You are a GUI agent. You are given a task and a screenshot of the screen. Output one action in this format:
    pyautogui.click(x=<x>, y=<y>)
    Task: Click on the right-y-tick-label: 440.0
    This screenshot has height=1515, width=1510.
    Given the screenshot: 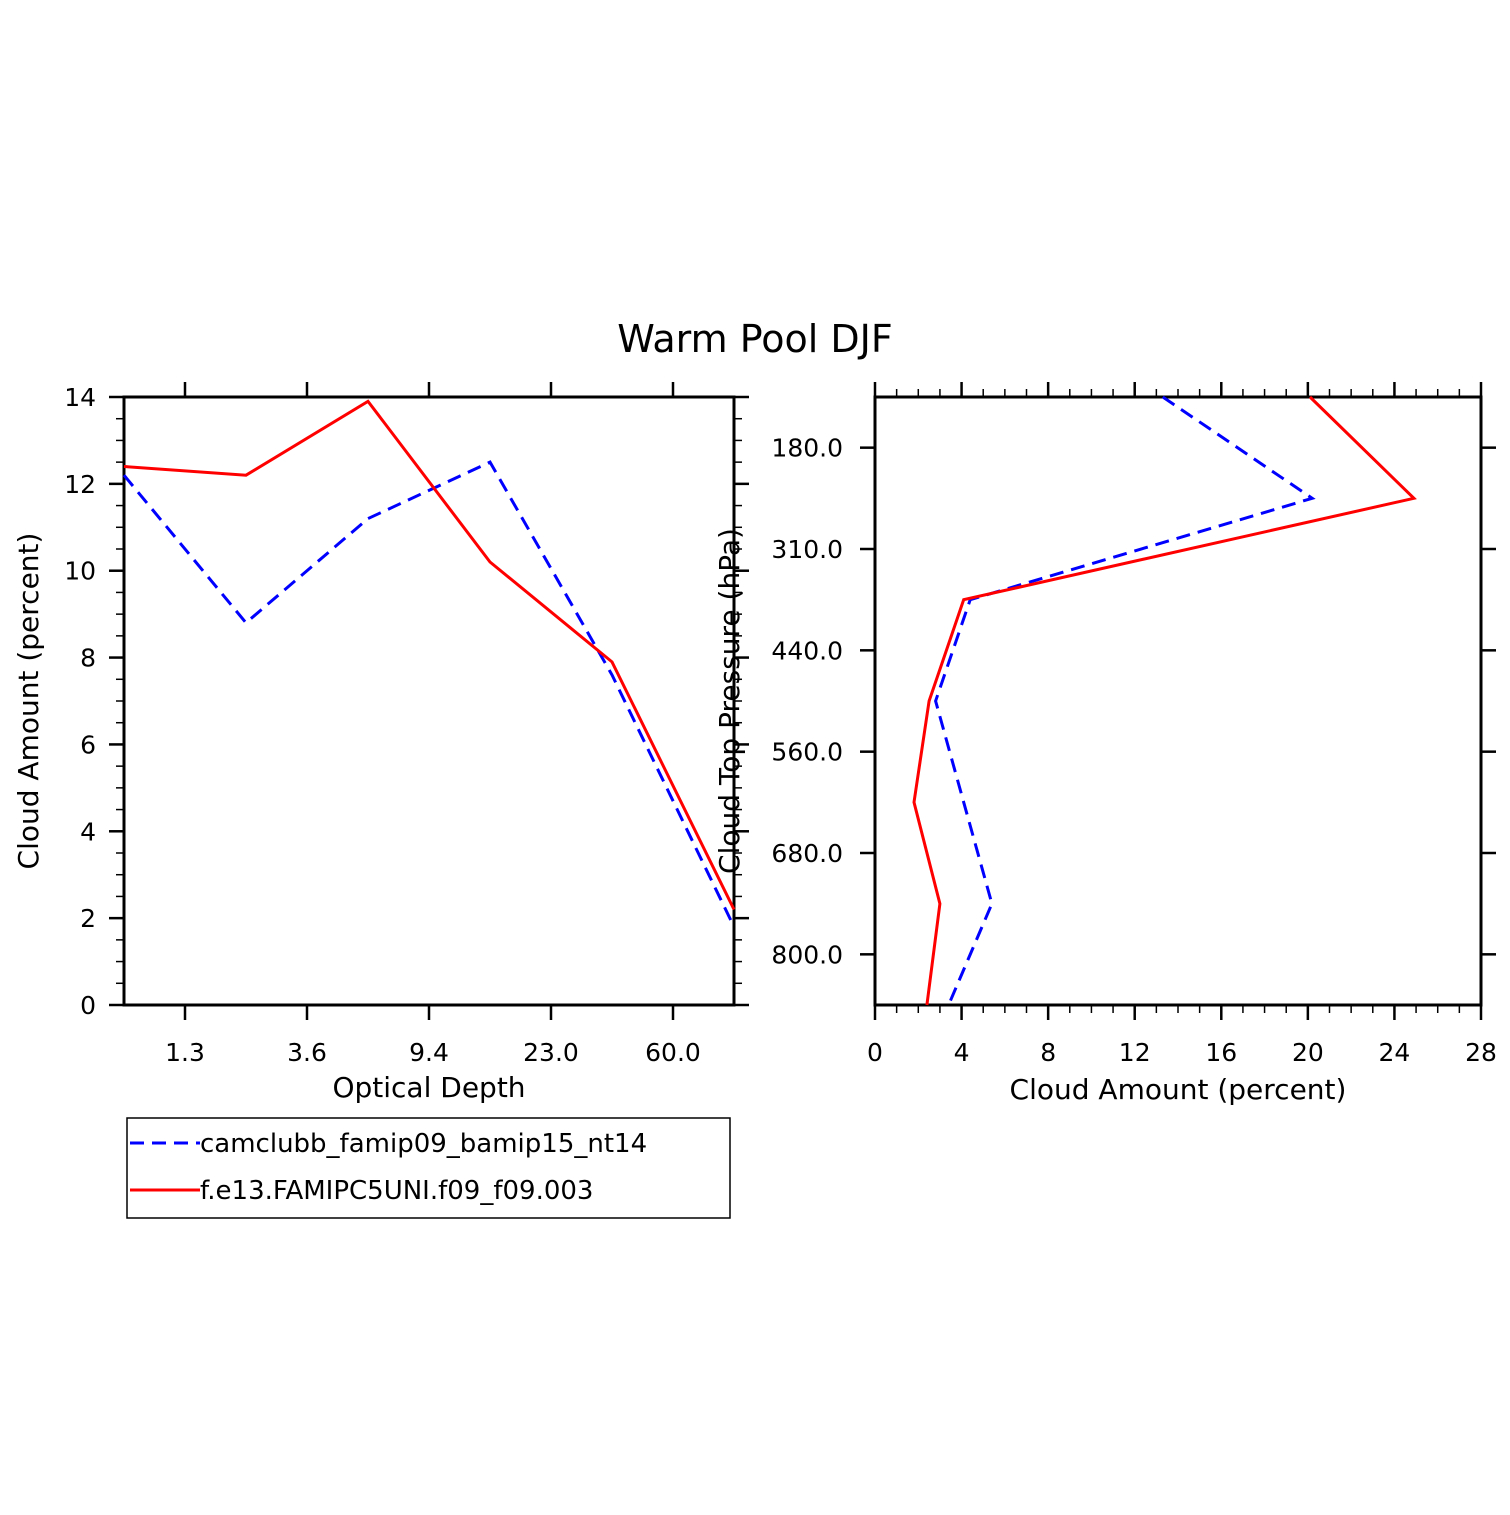 What is the action you would take?
    pyautogui.click(x=807, y=650)
    